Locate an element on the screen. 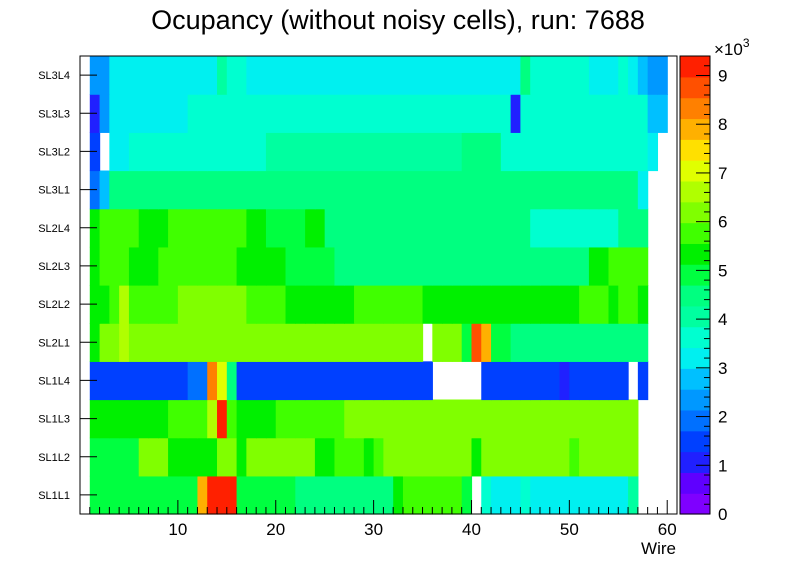  y-tick-label: SL2L2 is located at coordinates (54, 305).